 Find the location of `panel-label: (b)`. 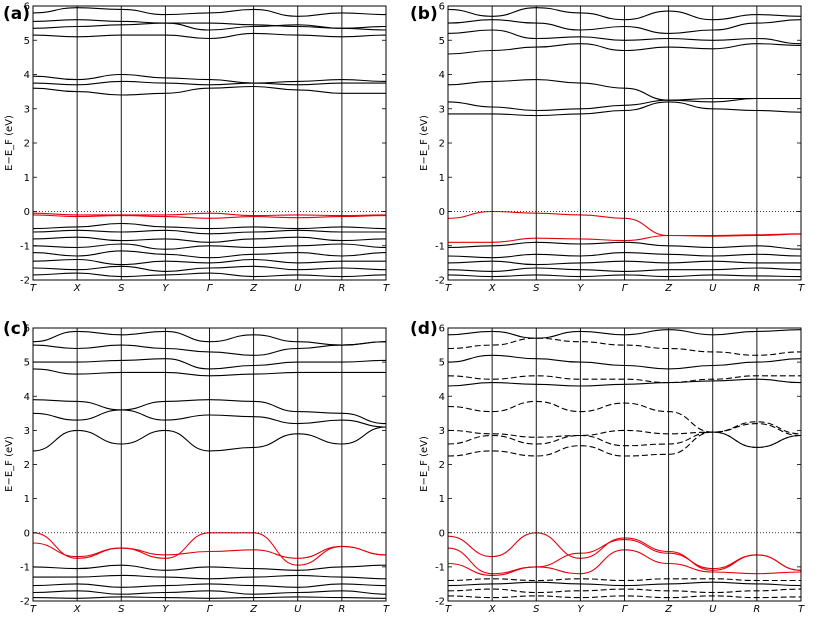

panel-label: (b) is located at coordinates (424, 14).